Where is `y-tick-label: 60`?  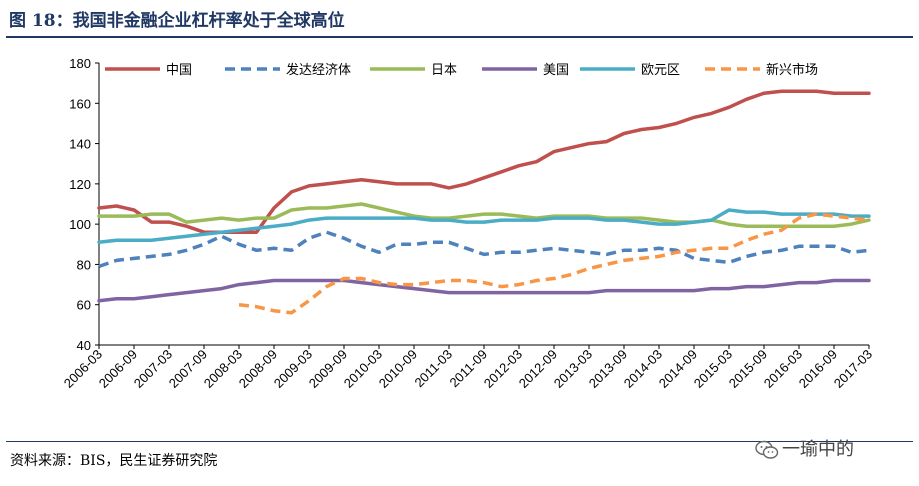 y-tick-label: 60 is located at coordinates (84, 305).